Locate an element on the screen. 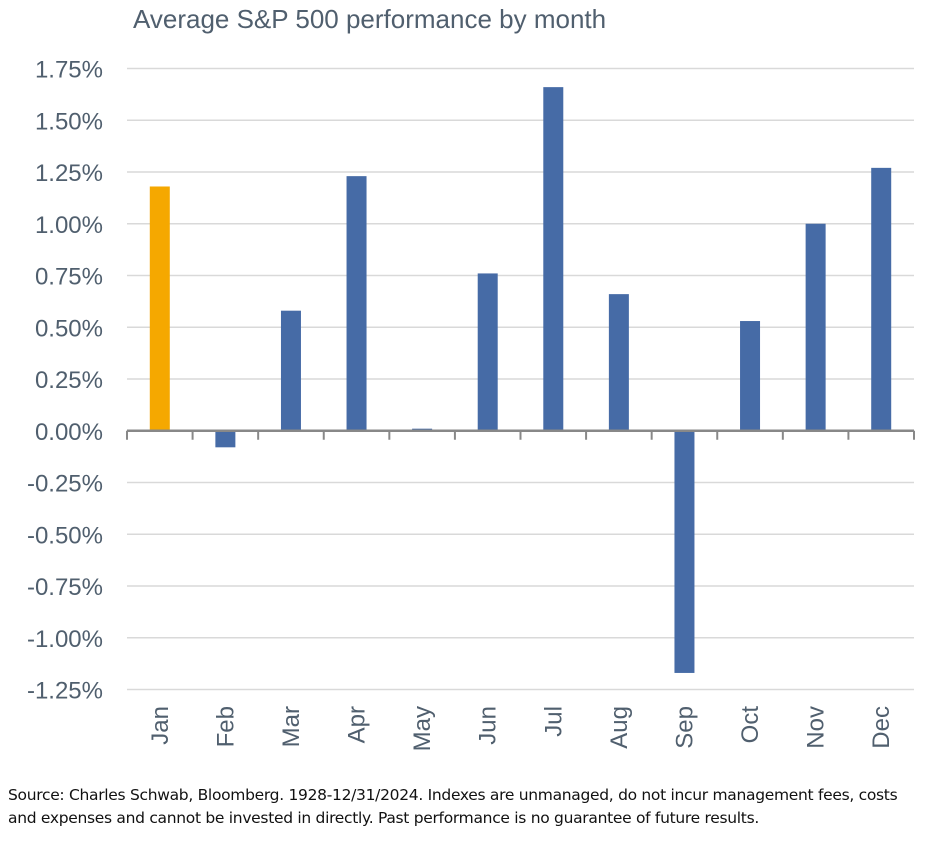 Image resolution: width=936 pixels, height=844 pixels. y-tick-label: 0.75% is located at coordinates (69, 277).